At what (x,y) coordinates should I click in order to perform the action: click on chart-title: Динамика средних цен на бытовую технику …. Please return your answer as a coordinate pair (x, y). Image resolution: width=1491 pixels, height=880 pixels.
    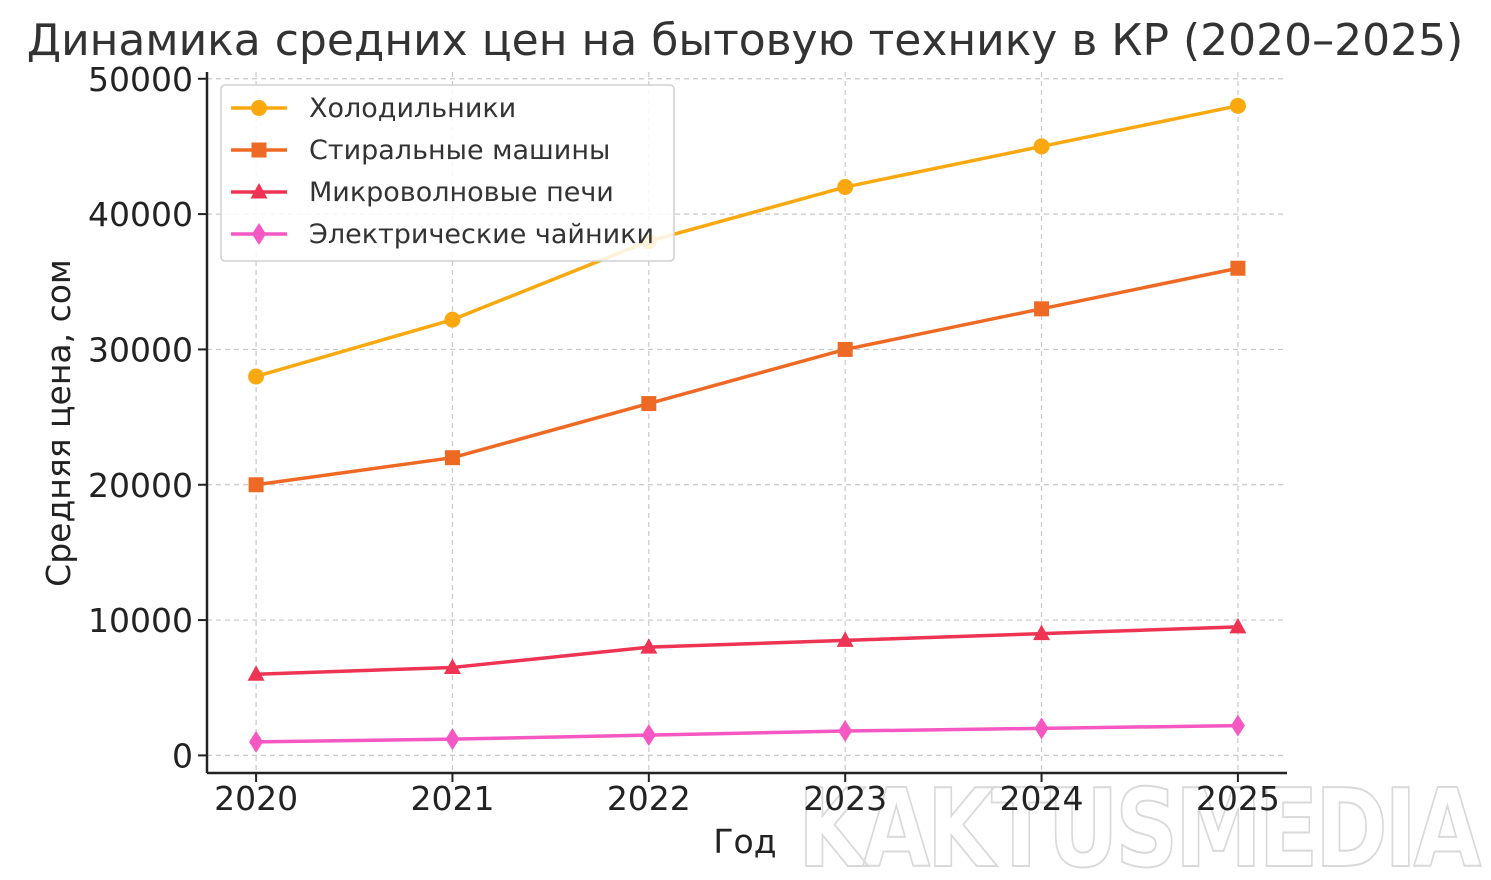
    Looking at the image, I should click on (745, 40).